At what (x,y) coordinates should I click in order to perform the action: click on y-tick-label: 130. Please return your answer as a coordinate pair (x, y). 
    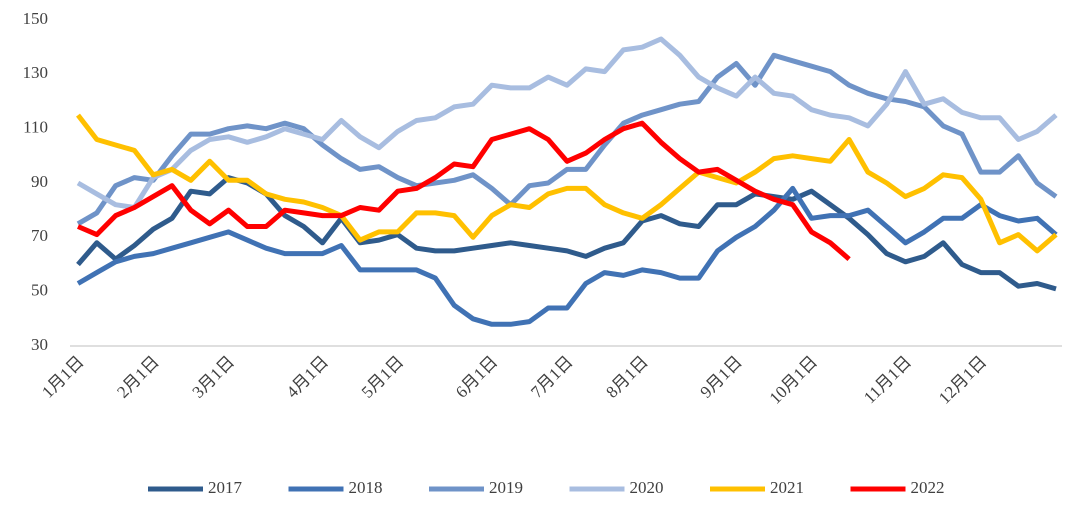
    Looking at the image, I should click on (36, 72).